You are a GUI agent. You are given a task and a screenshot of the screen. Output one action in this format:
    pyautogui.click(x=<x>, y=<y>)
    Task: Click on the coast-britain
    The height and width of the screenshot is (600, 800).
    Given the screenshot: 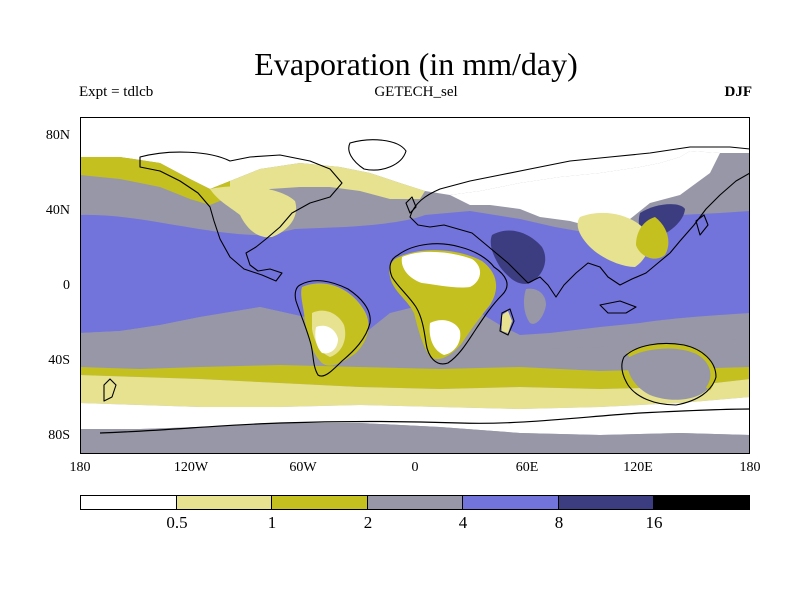 What is the action you would take?
    pyautogui.click(x=411, y=205)
    